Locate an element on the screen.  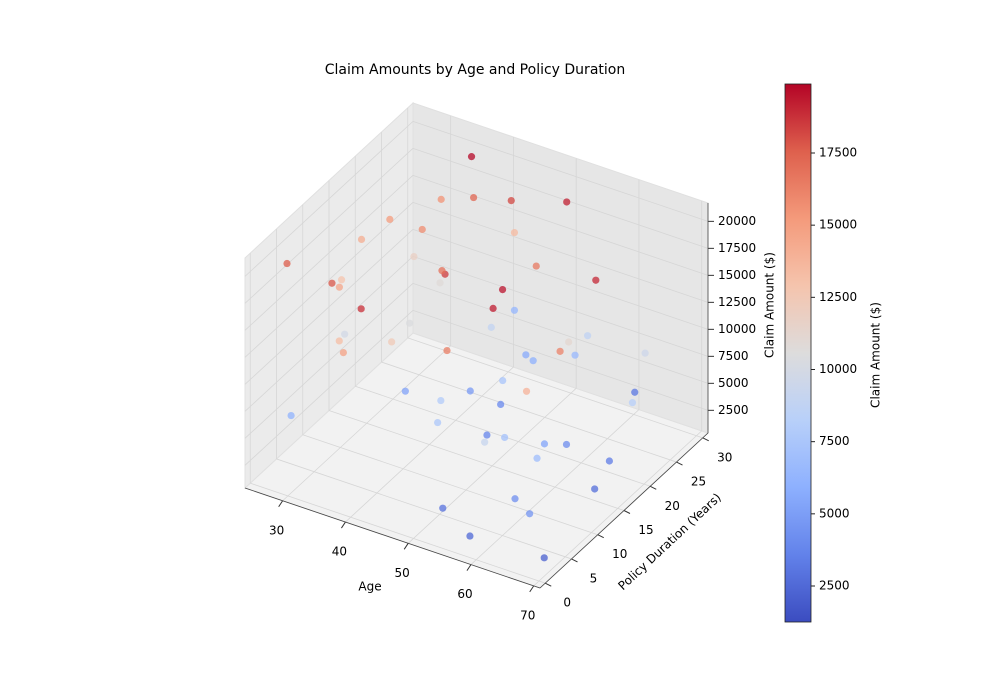
colorbar-tick-label: 10000 is located at coordinates (838, 369).